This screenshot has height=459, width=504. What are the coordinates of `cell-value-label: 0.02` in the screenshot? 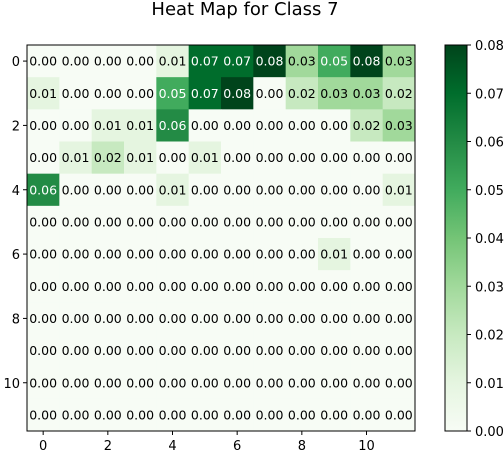 It's located at (367, 125).